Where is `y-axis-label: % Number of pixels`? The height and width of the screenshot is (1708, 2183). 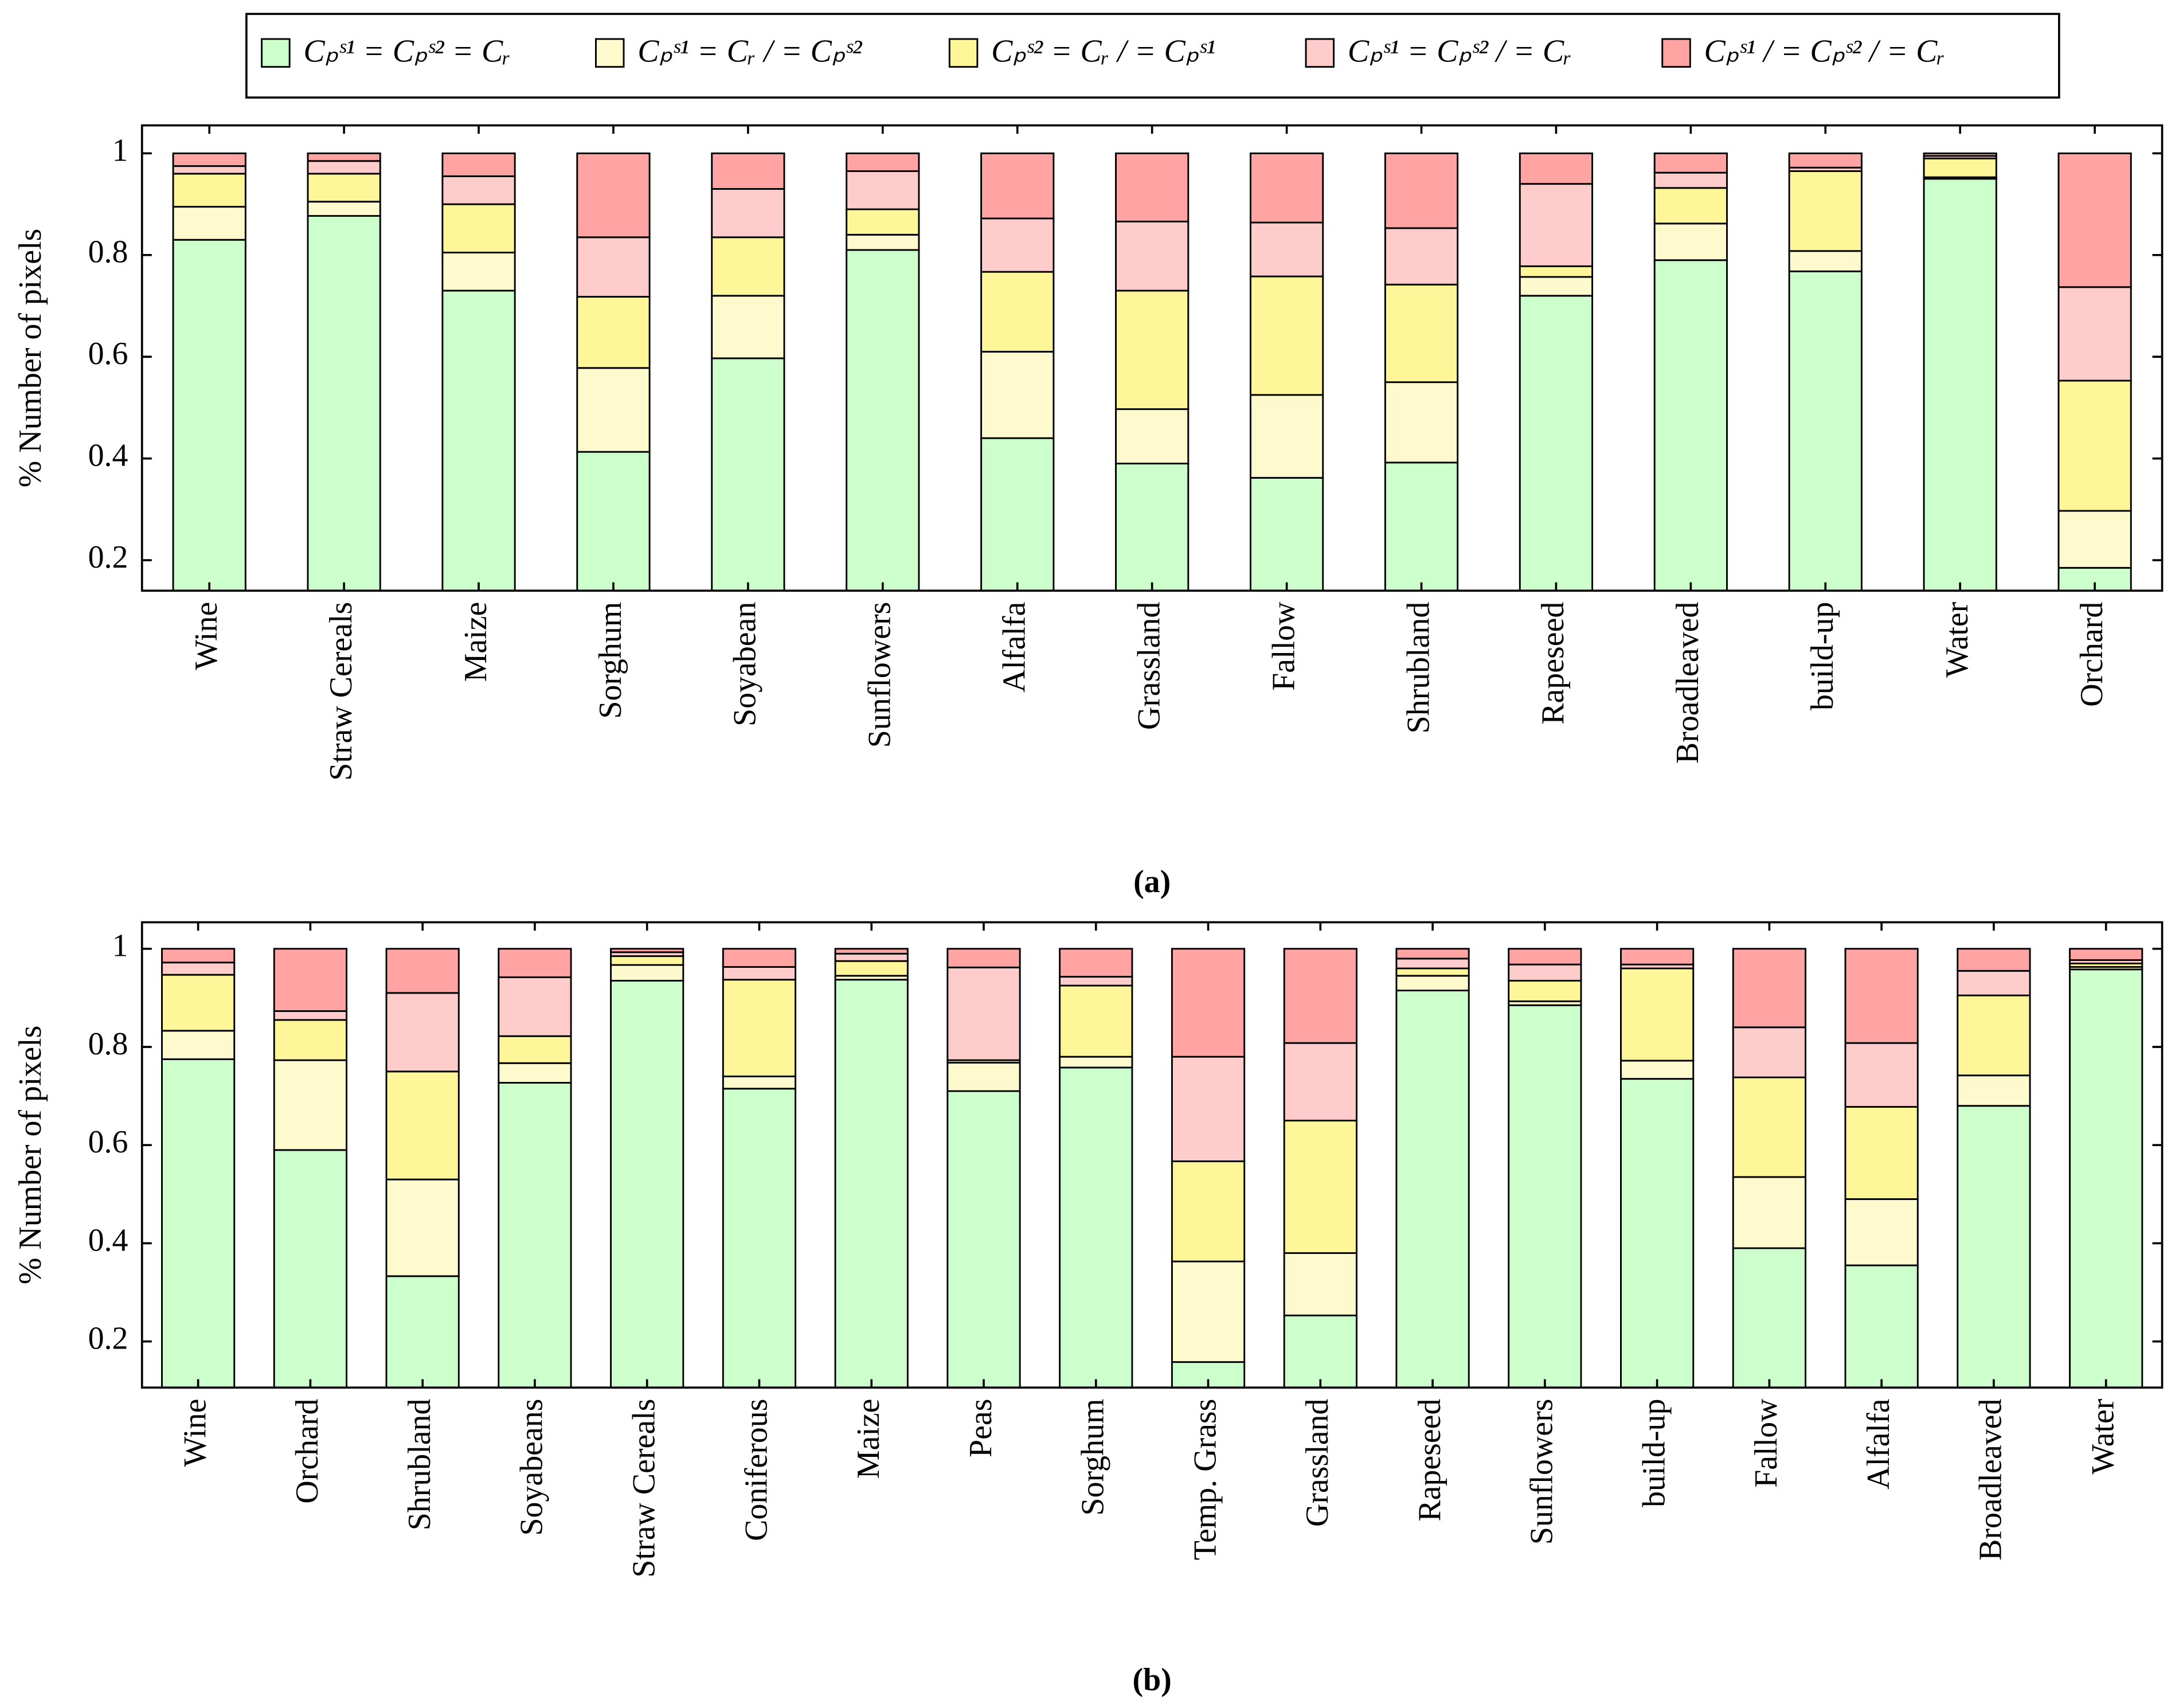
y-axis-label: % Number of pixels is located at coordinates (30, 358).